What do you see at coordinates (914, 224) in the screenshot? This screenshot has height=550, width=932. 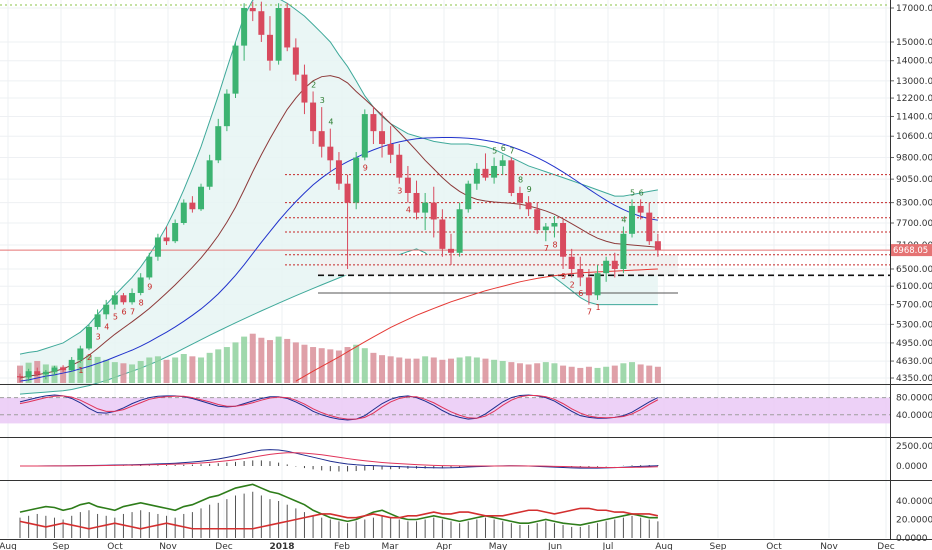 I see `y-tick-label: 7700.00` at bounding box center [914, 224].